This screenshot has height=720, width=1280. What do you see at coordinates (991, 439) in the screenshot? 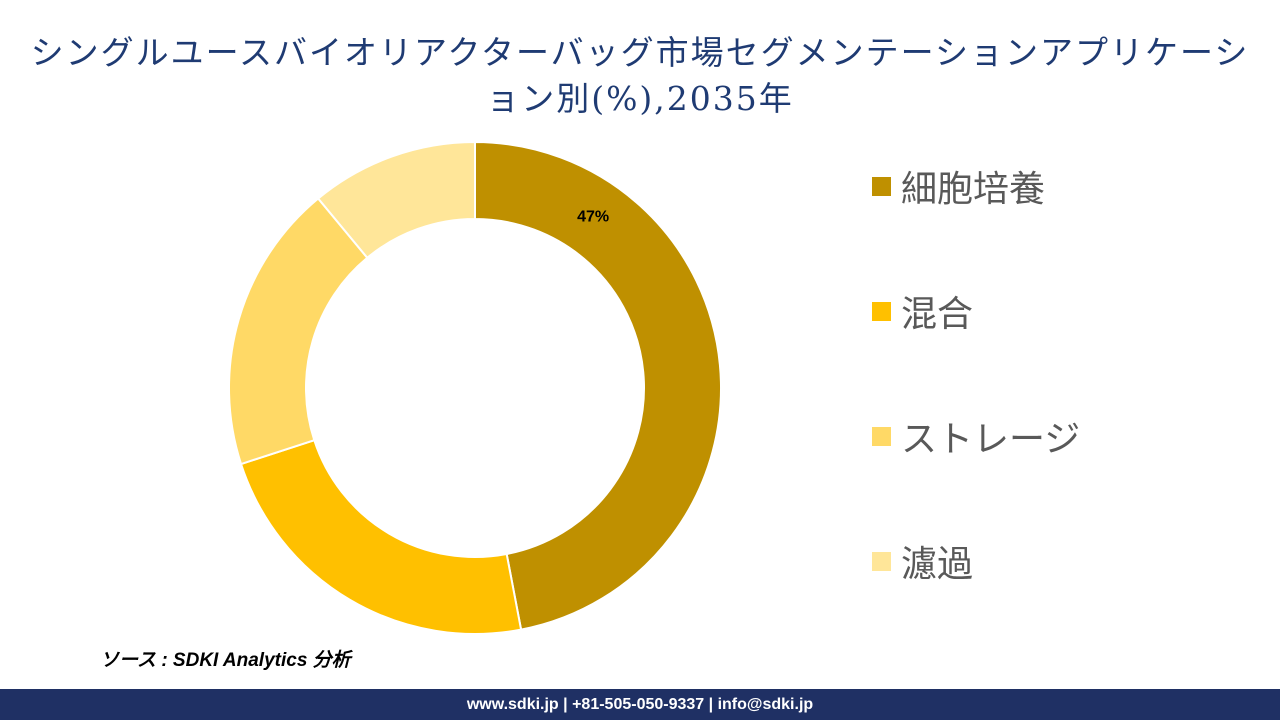
I see `legend-label-storage: ストレージ` at bounding box center [991, 439].